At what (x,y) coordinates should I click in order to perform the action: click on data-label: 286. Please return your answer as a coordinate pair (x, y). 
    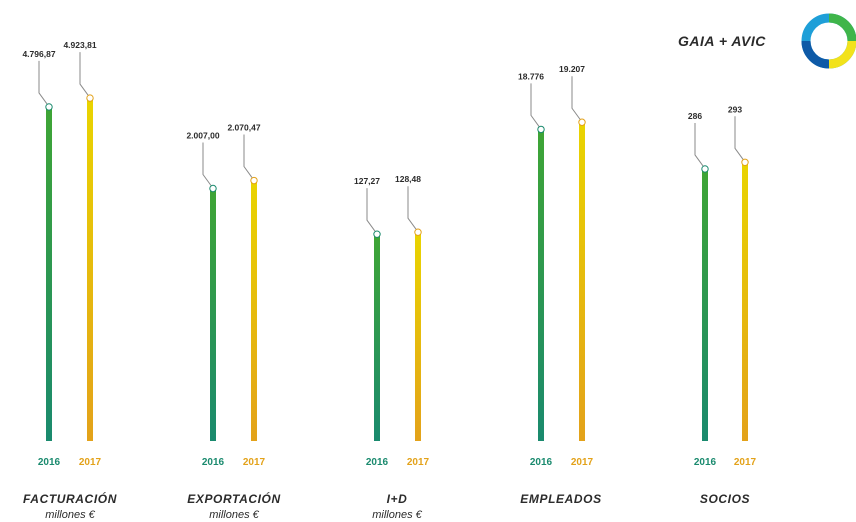
    Looking at the image, I should click on (695, 116).